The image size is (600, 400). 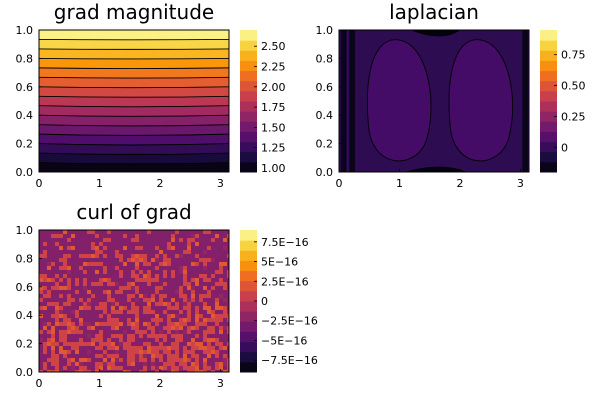 What do you see at coordinates (289, 321) in the screenshot?
I see `colorbar-tick-label: −2.5E−16` at bounding box center [289, 321].